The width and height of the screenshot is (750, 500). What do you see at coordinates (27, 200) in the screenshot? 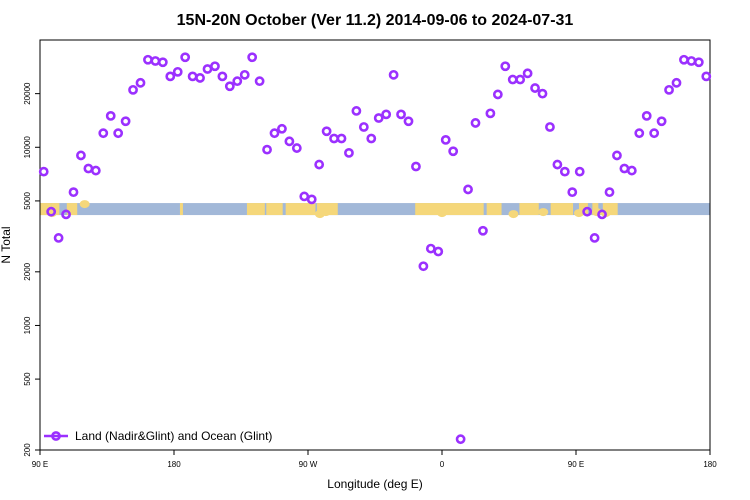
I see `y-tick-label: 5000` at bounding box center [27, 200].